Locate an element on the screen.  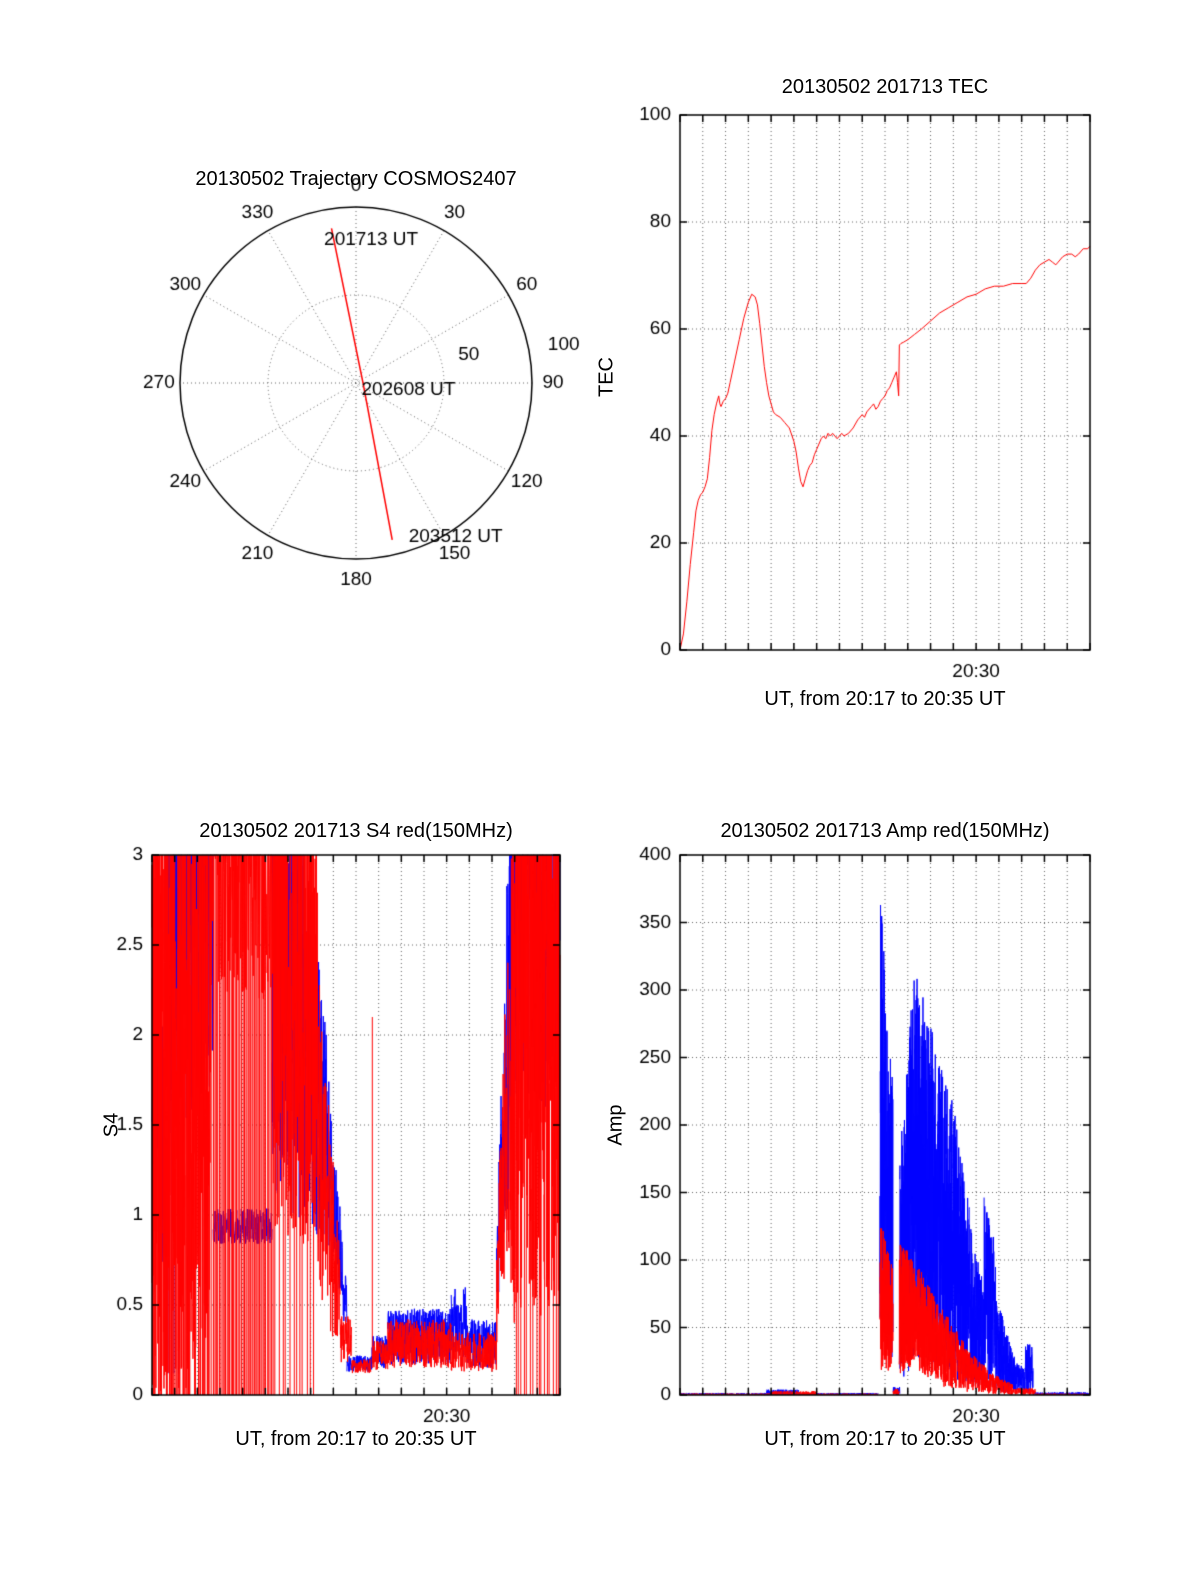
s4-x-axis-label: UT, from 20:17 to 20:35 UT is located at coordinates (356, 1439).